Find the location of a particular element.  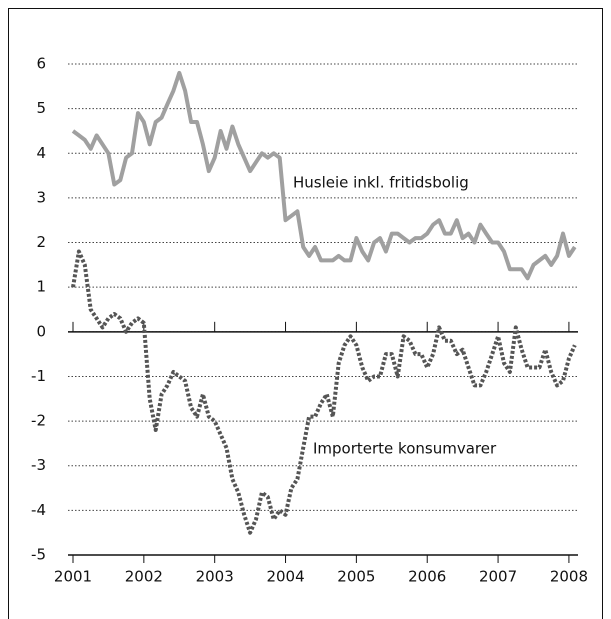

y-tick-label: -4 is located at coordinates (38, 510).